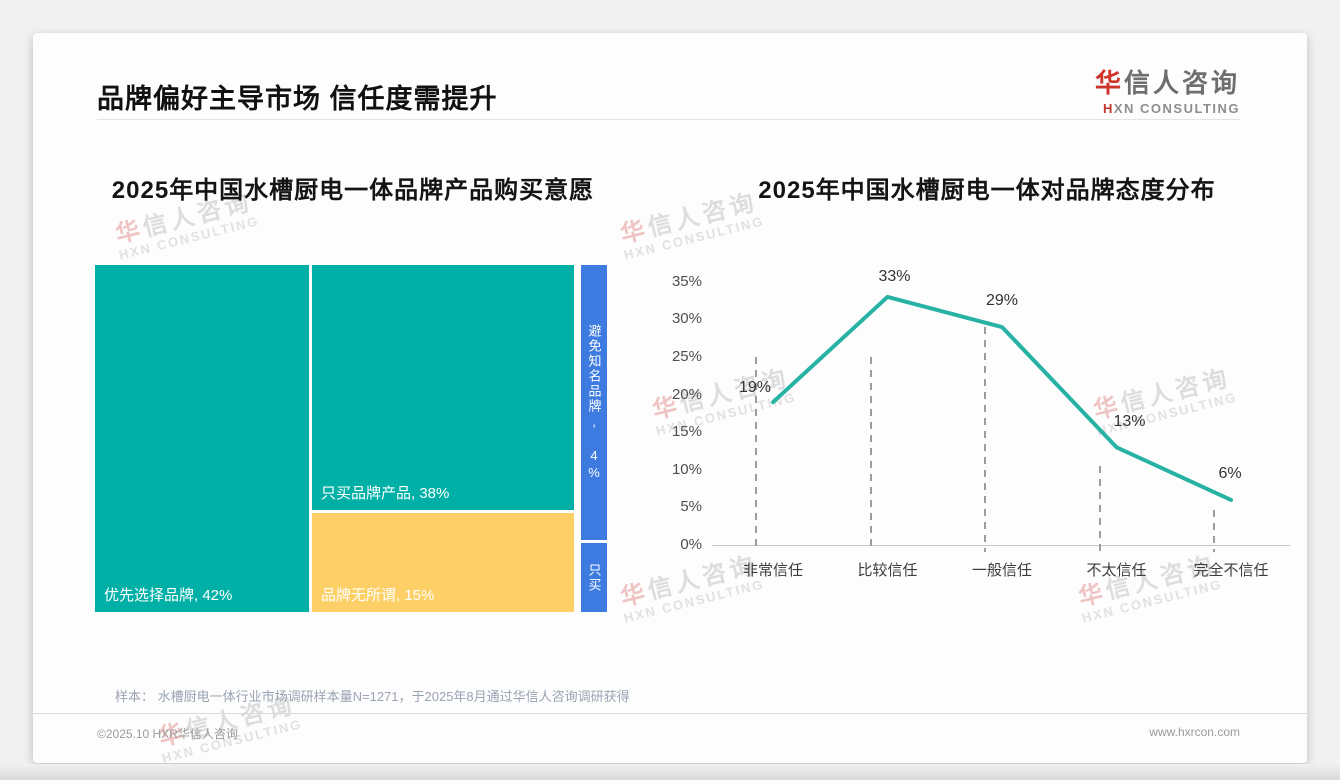 This screenshot has width=1340, height=780. I want to click on y-axis-tick-label: 10%, so click(686, 469).